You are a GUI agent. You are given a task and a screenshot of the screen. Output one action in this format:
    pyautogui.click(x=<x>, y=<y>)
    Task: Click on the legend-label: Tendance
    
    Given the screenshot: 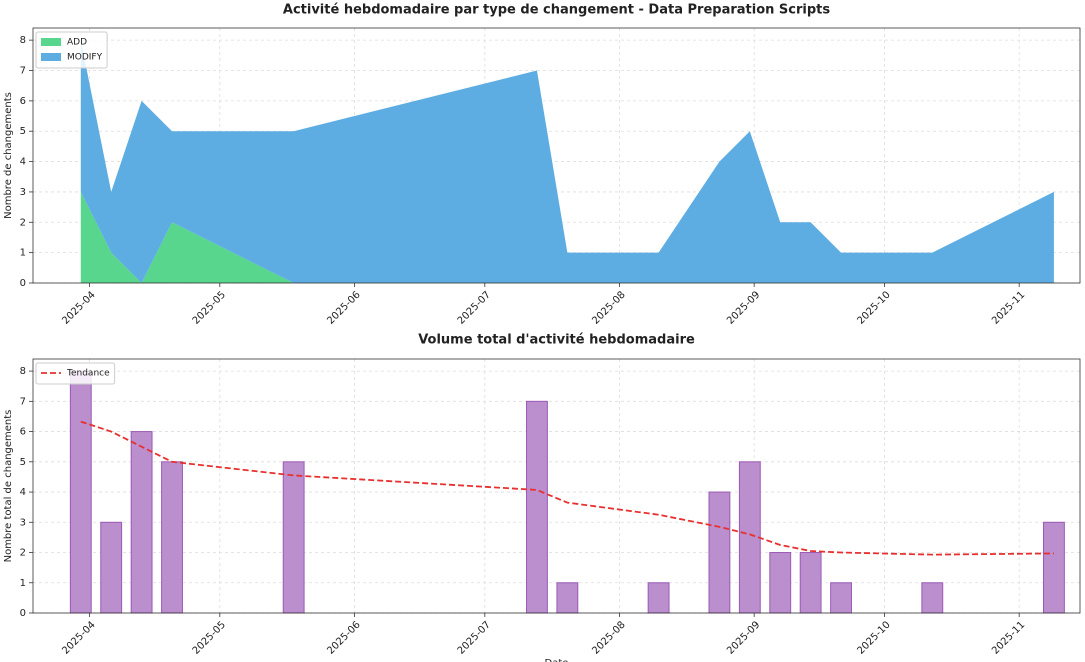 What is the action you would take?
    pyautogui.click(x=88, y=374)
    